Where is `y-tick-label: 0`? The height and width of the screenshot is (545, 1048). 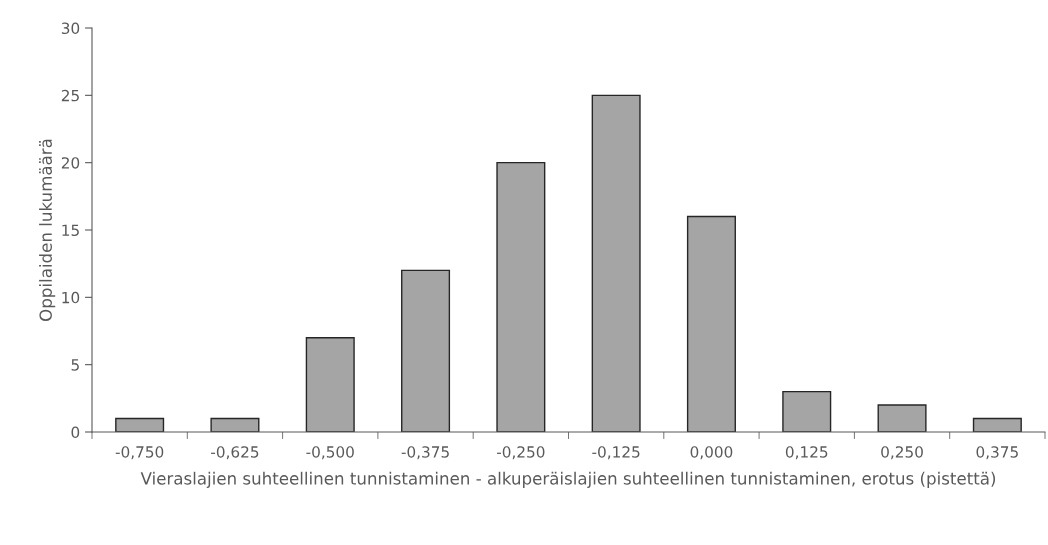 y-tick-label: 0 is located at coordinates (75, 432).